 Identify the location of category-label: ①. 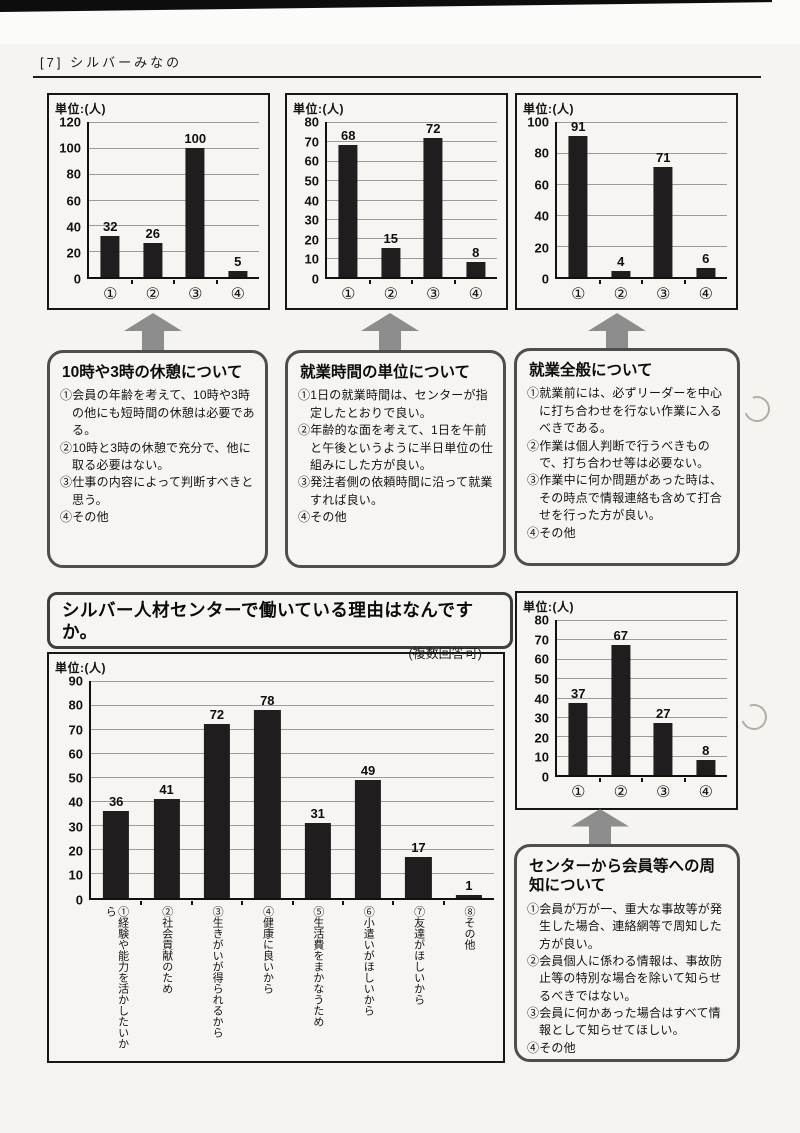
(110, 294).